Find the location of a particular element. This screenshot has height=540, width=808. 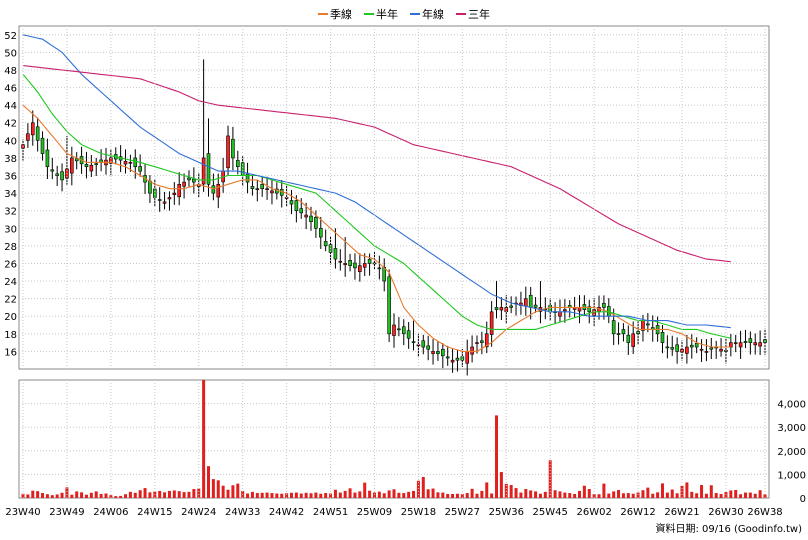

x-tick-label: 25W09 is located at coordinates (374, 512).